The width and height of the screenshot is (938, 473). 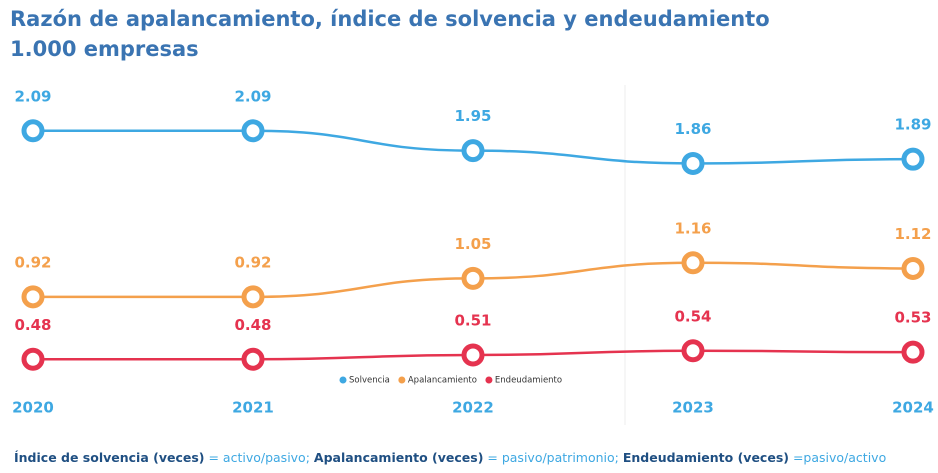 What do you see at coordinates (837, 457) in the screenshot?
I see `footnote-part: =pasivo/activo` at bounding box center [837, 457].